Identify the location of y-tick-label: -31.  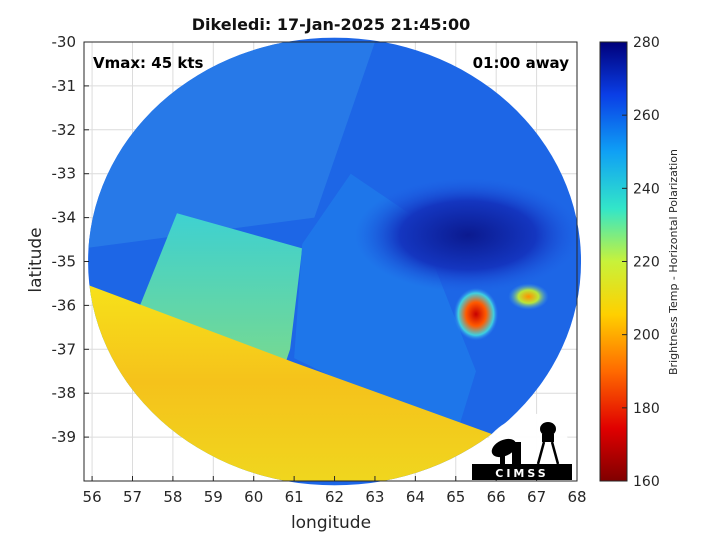
(64, 86).